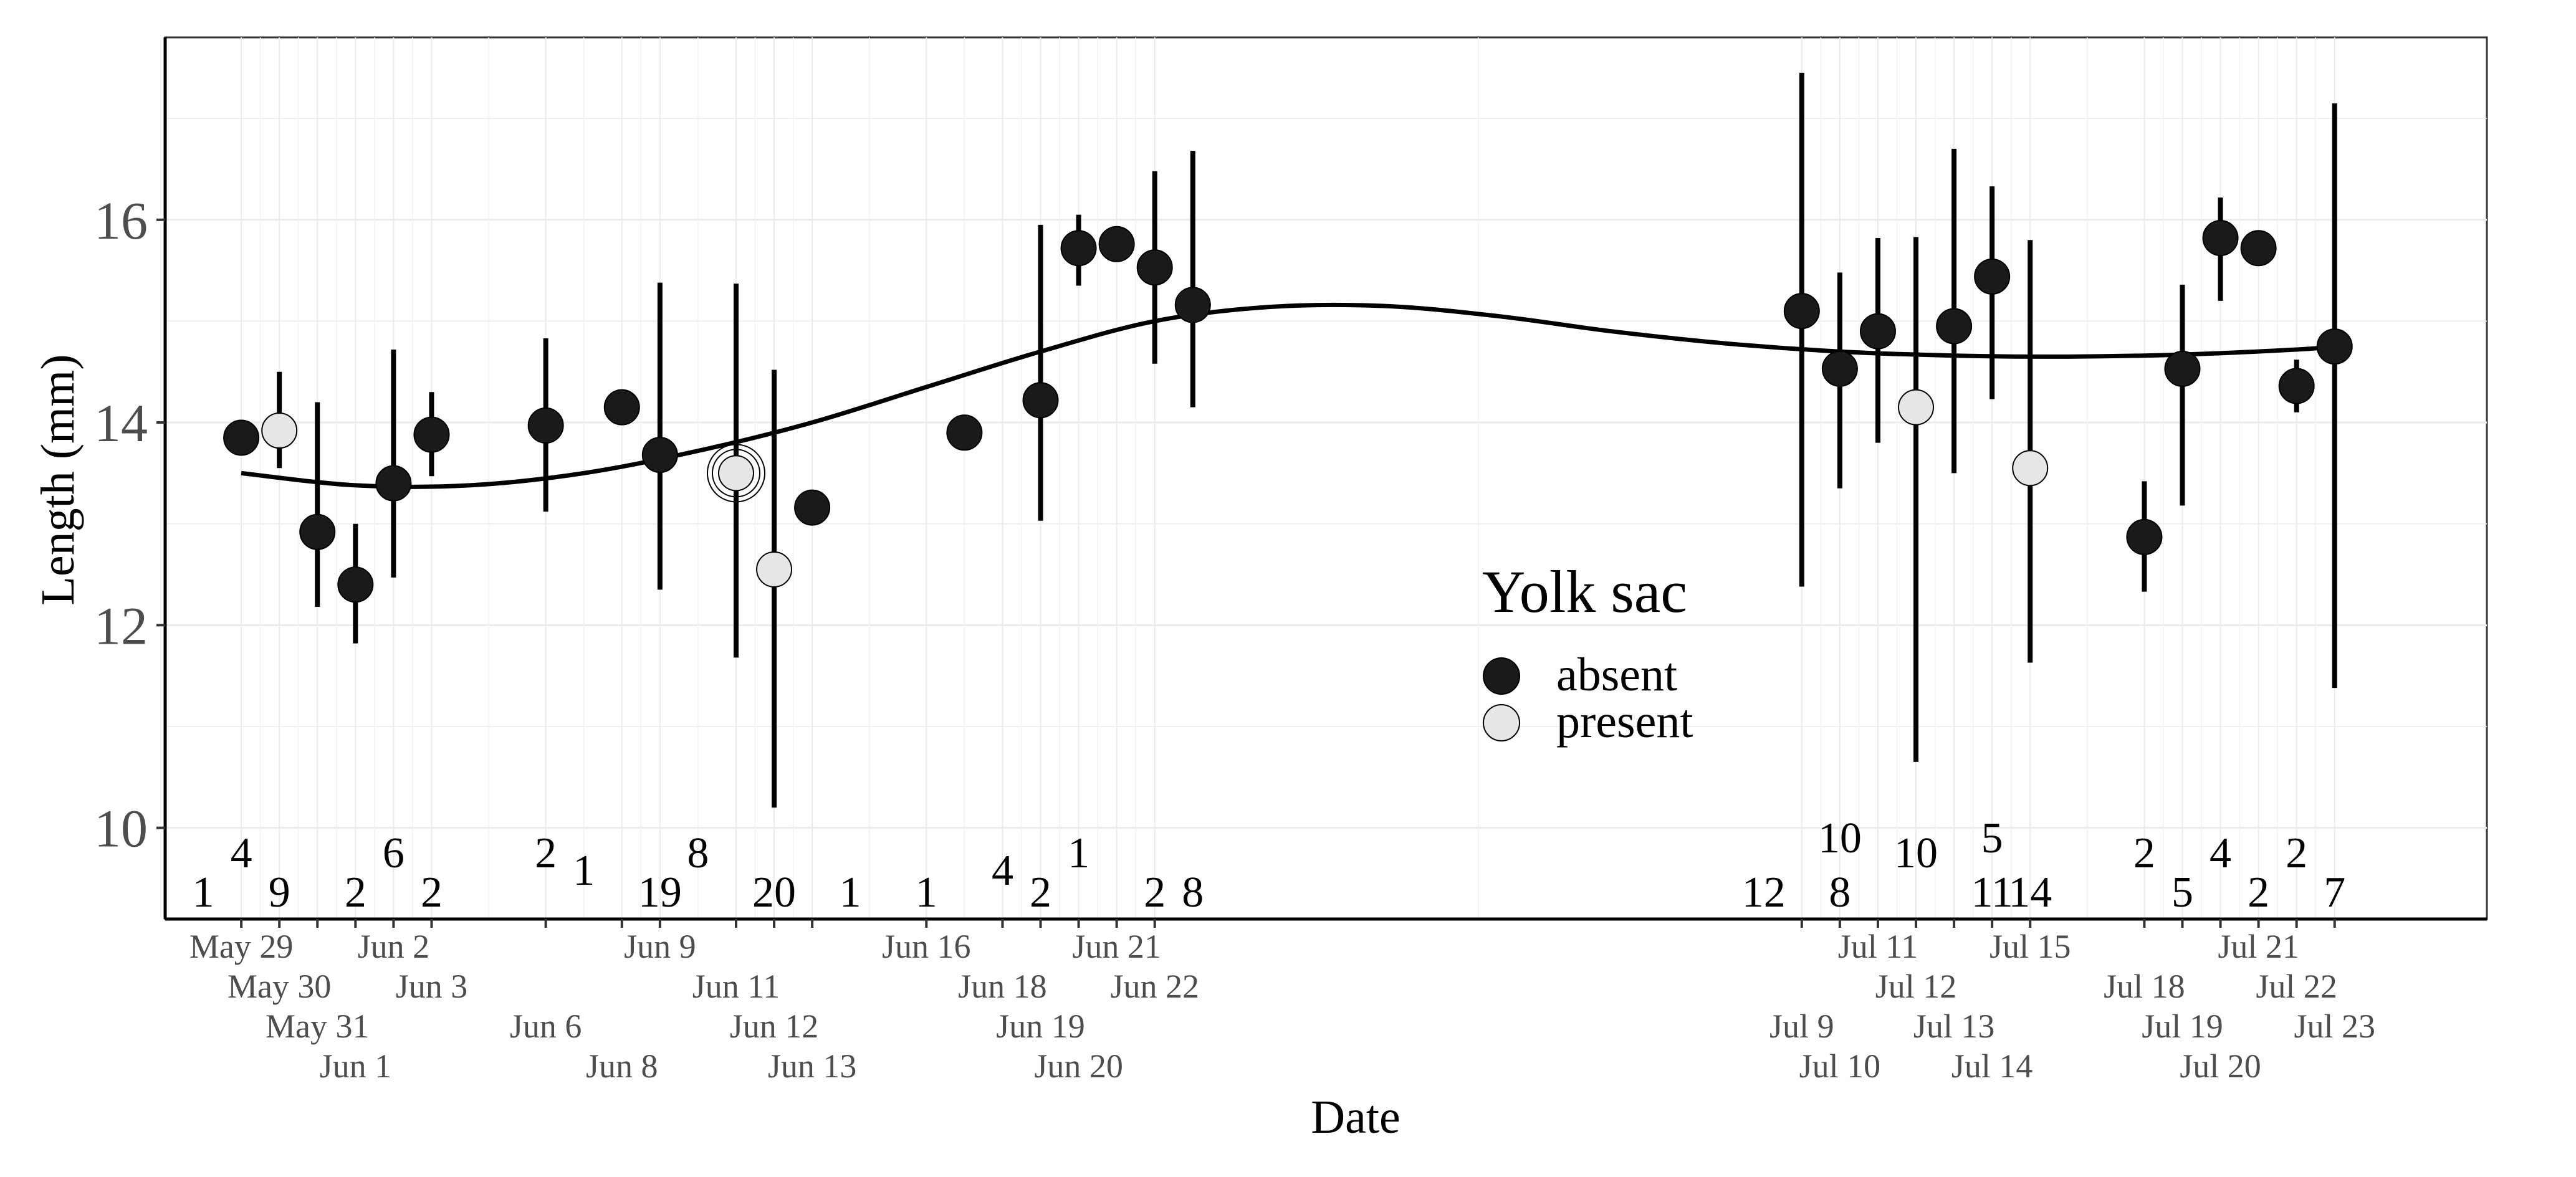  Describe the element at coordinates (121, 625) in the screenshot. I see `y-tick-label: 12` at that location.